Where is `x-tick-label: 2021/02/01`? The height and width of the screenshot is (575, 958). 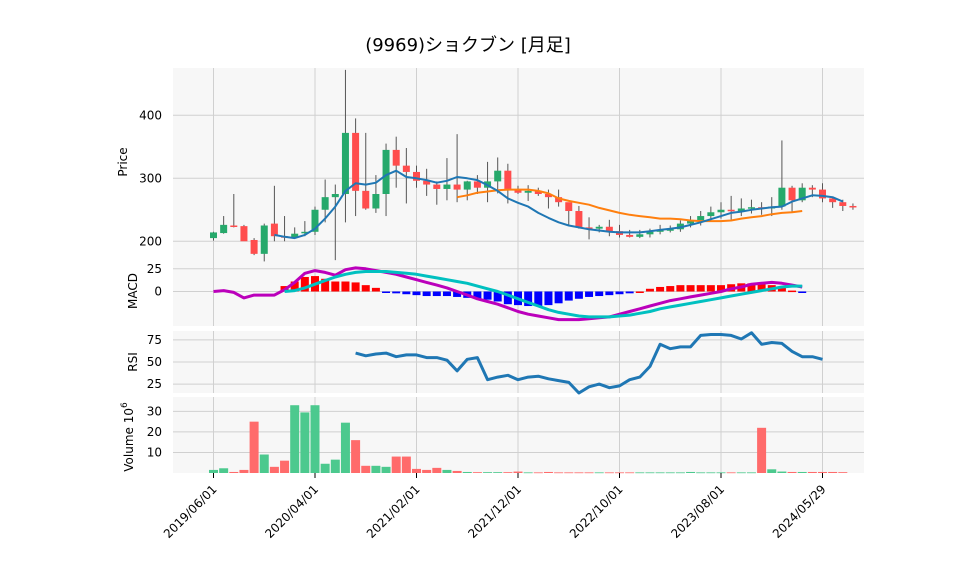 x-tick-label: 2021/02/01 is located at coordinates (393, 511).